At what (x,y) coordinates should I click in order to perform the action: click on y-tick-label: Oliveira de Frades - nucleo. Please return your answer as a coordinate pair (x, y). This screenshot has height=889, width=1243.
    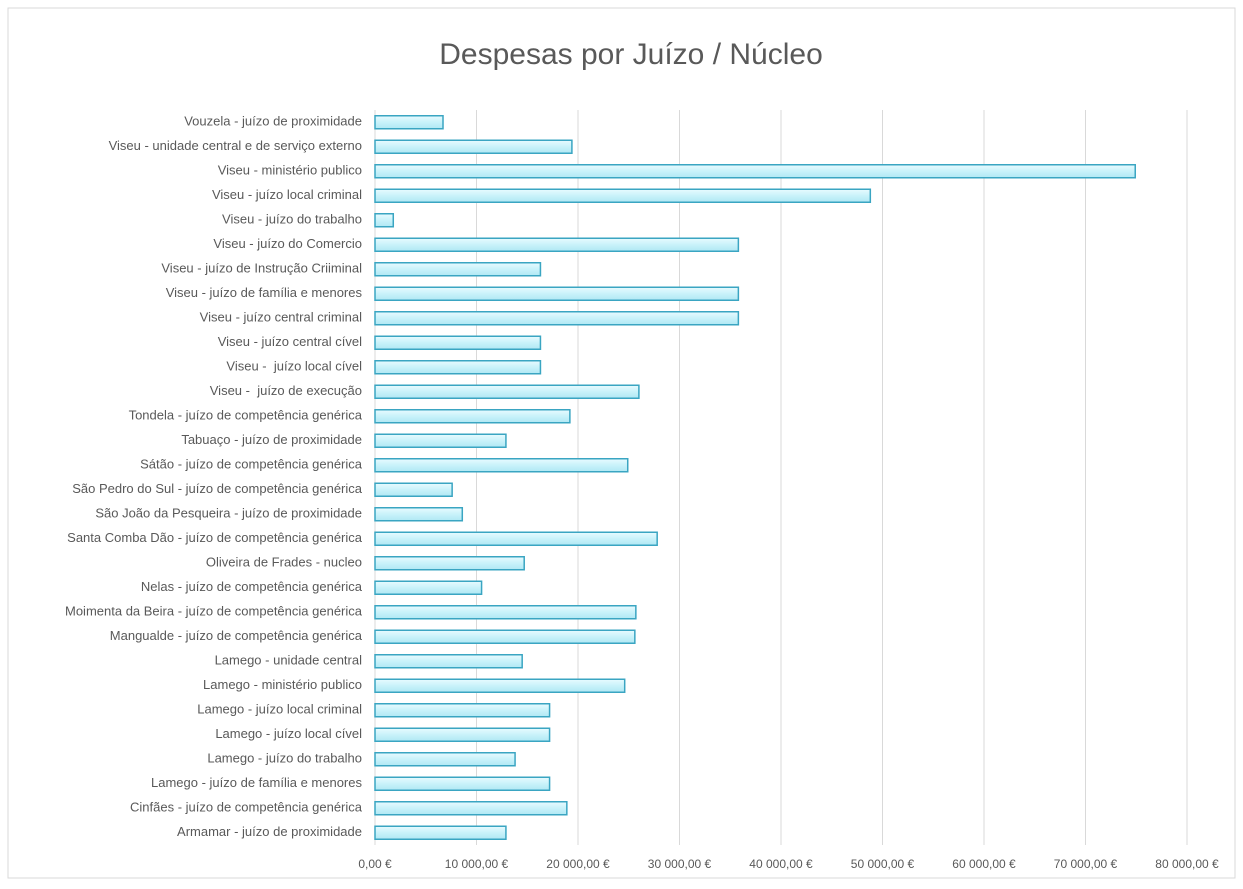
    Looking at the image, I should click on (284, 562).